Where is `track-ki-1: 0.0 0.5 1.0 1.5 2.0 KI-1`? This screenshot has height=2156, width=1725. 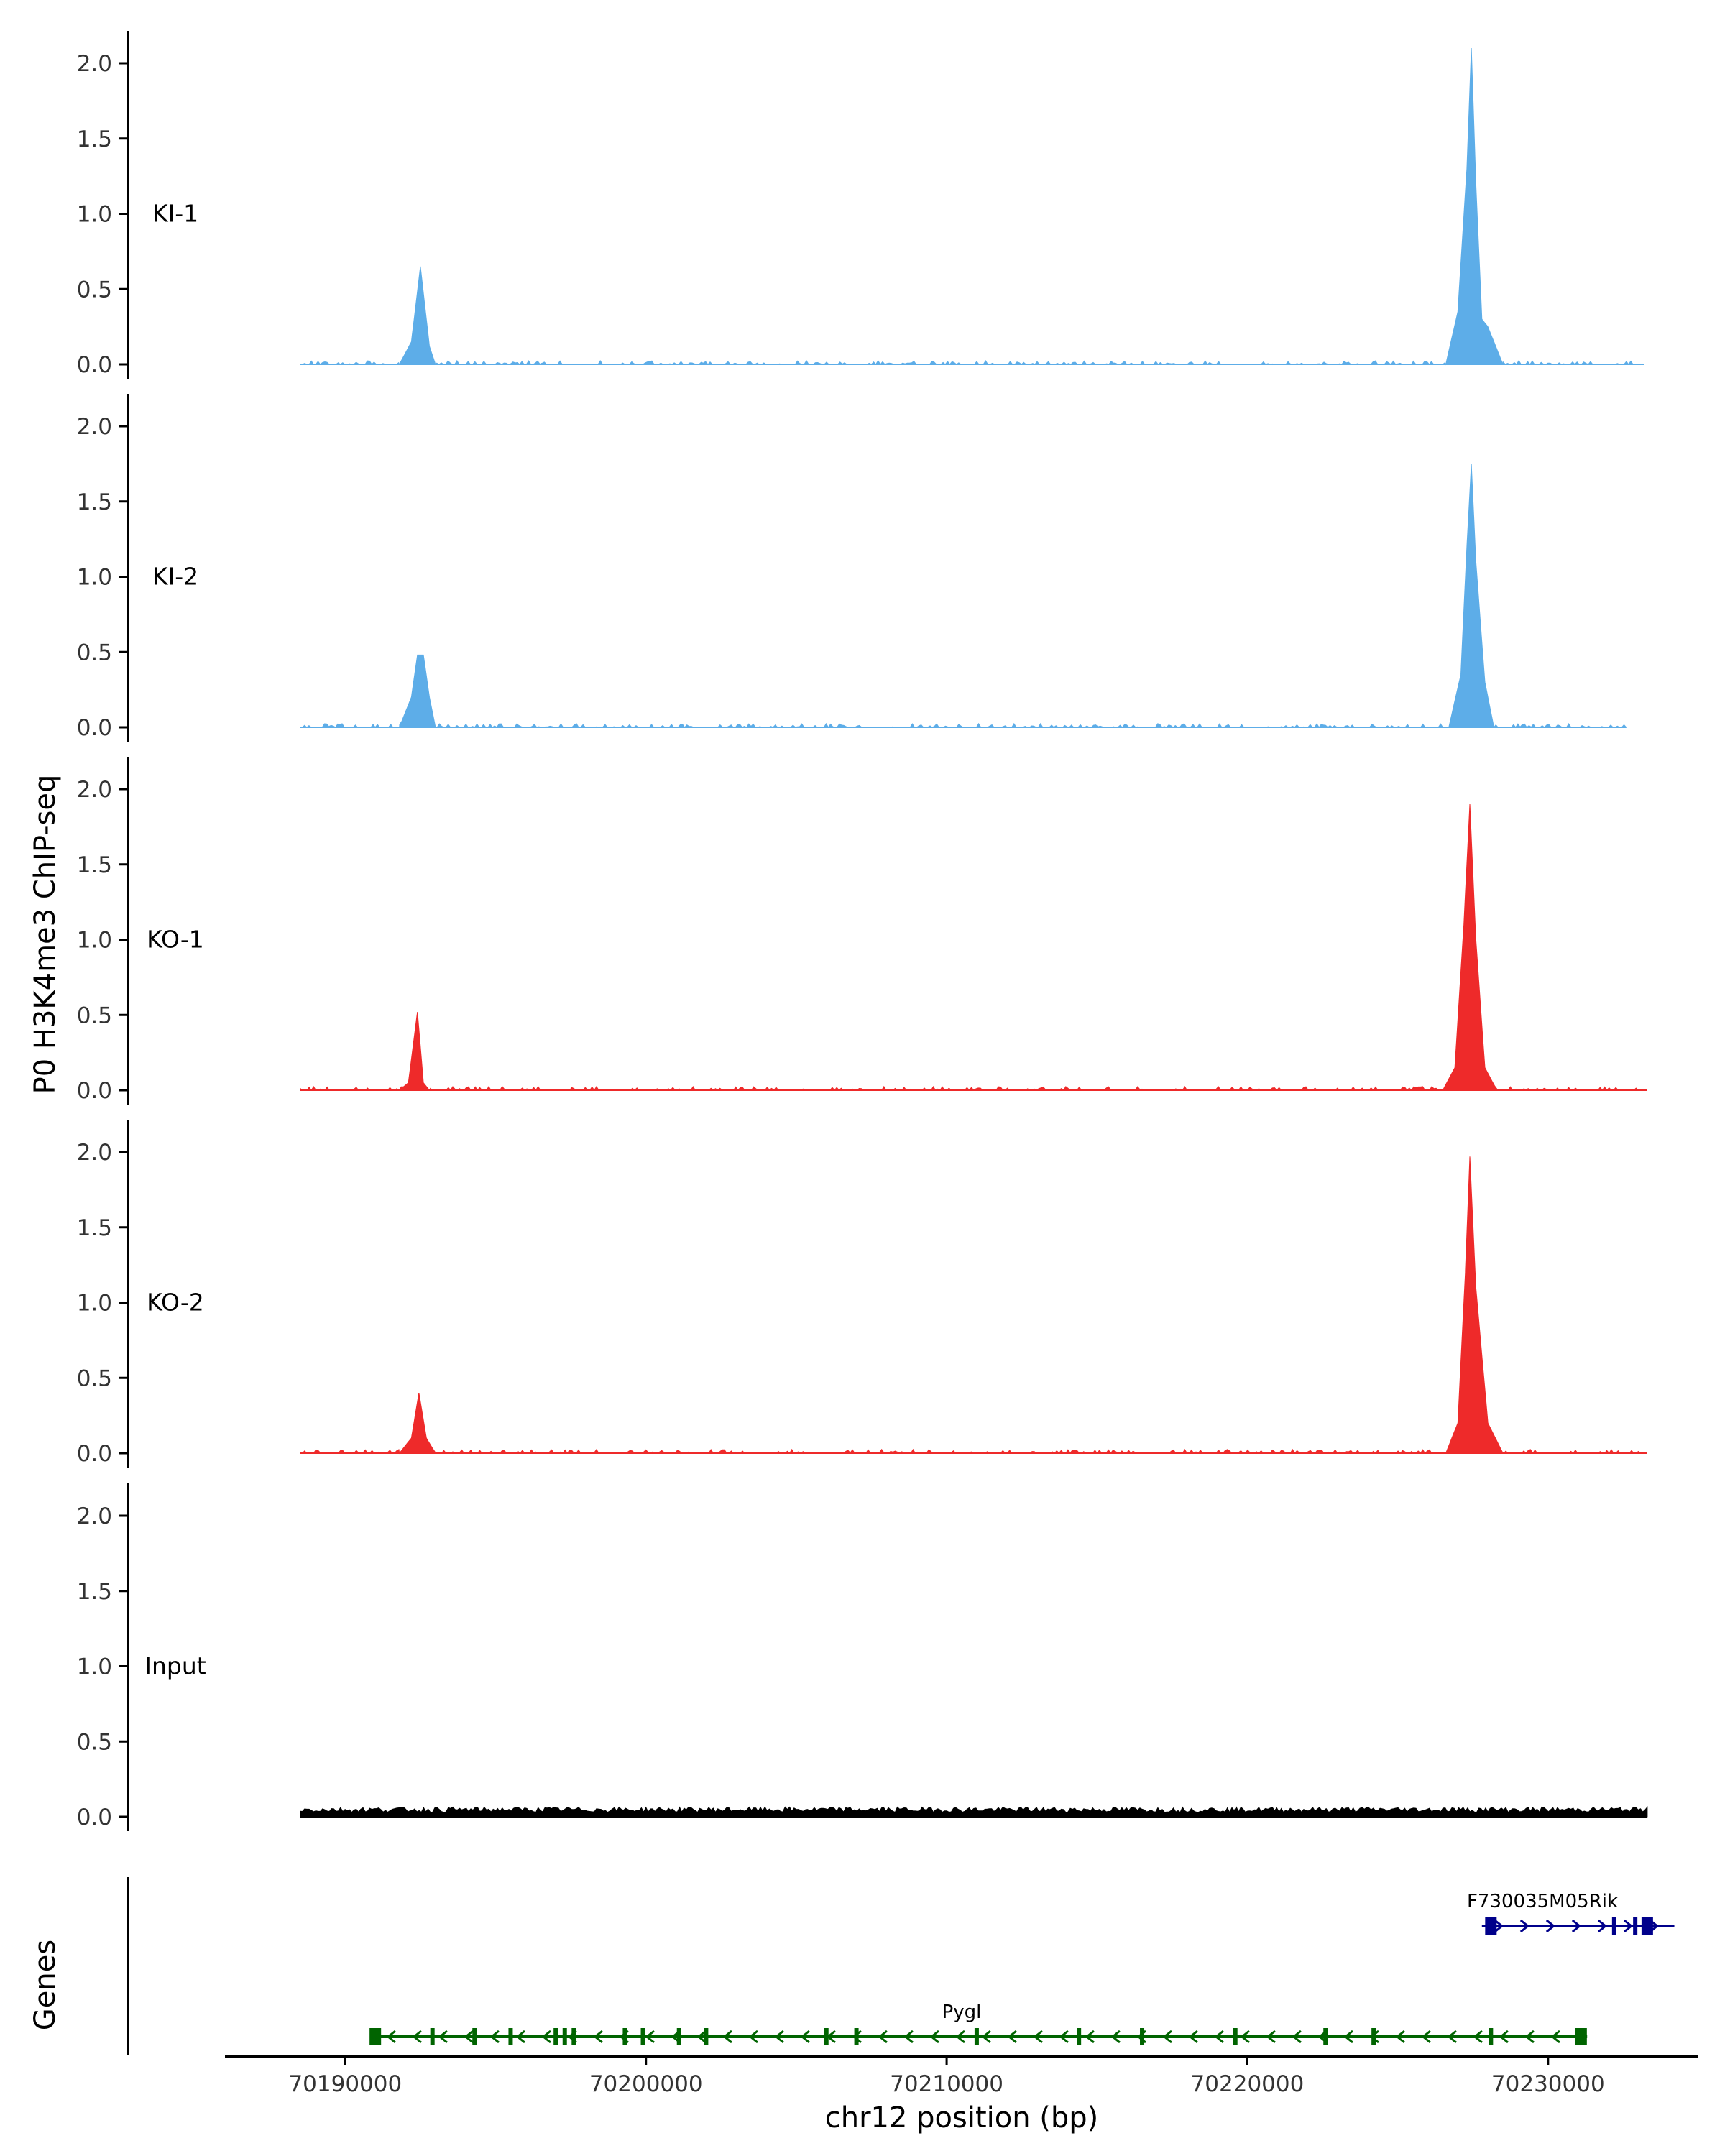 track-ki-1: 0.0 0.5 1.0 1.5 2.0 KI-1 is located at coordinates (860, 205).